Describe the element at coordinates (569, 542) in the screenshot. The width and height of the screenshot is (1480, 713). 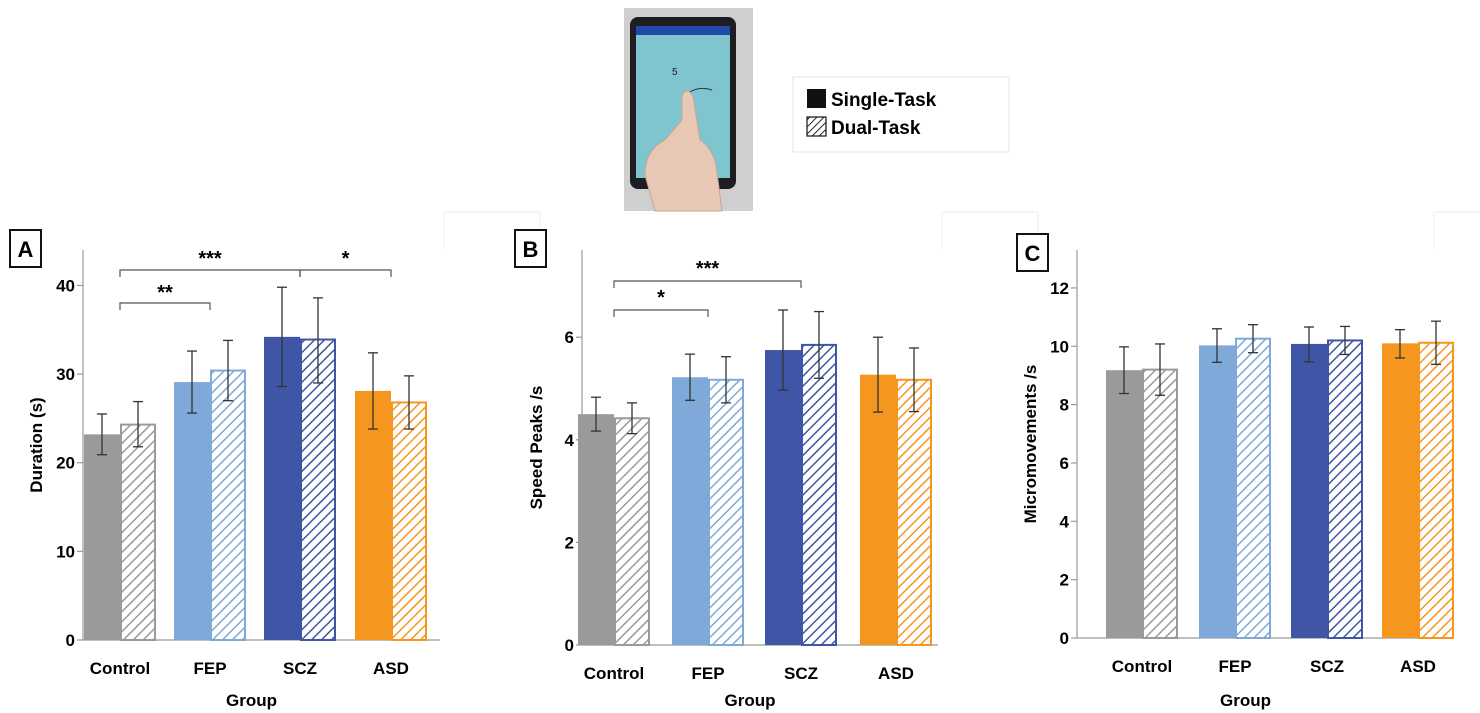
I see `y-tick-label: 2` at that location.